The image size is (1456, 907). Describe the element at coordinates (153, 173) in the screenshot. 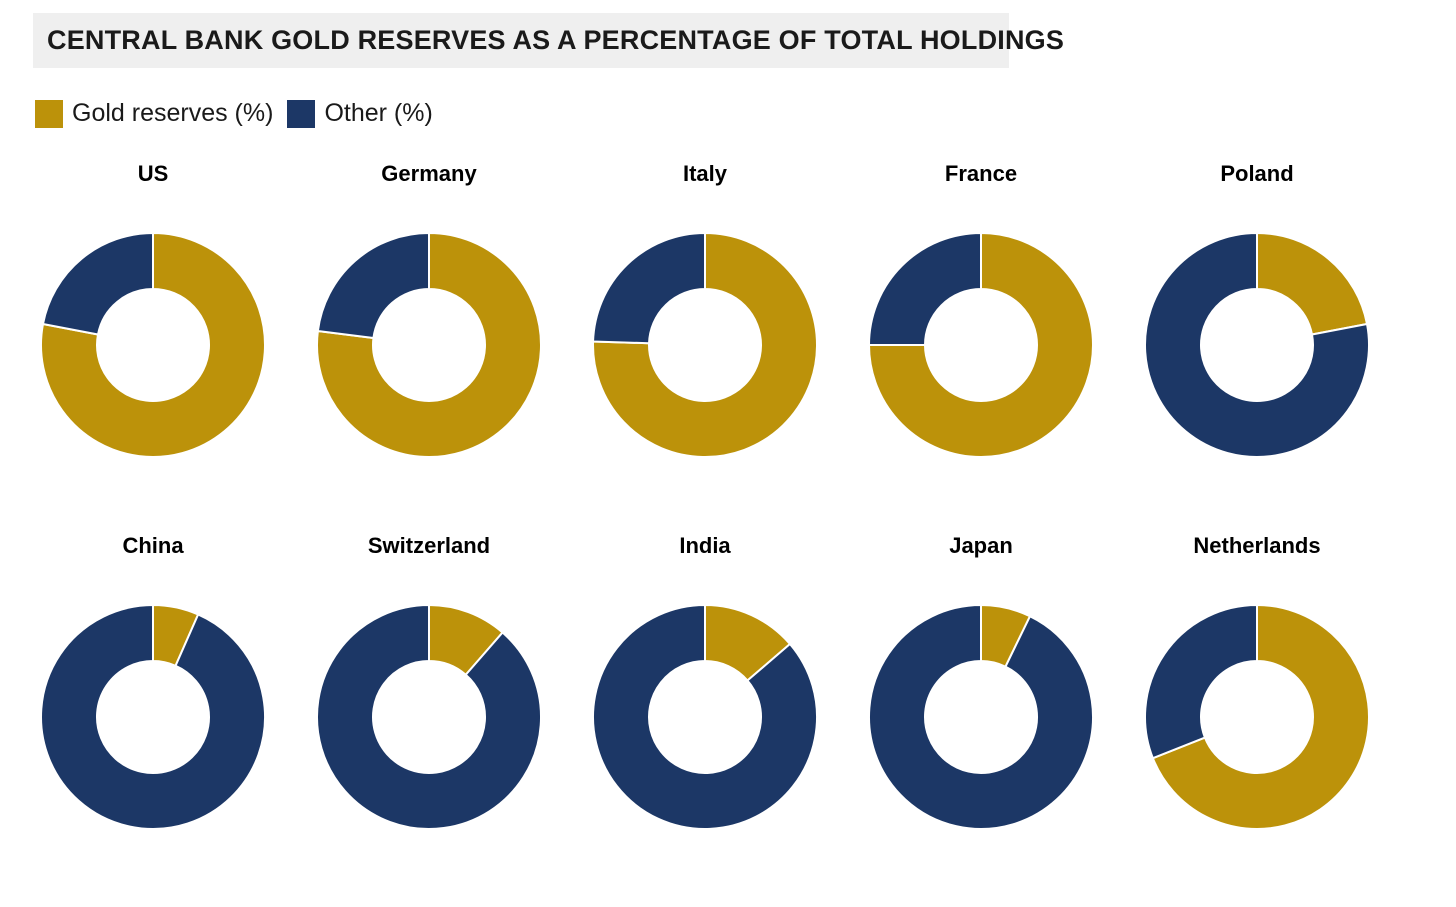

I see `country-label-us: US` at that location.